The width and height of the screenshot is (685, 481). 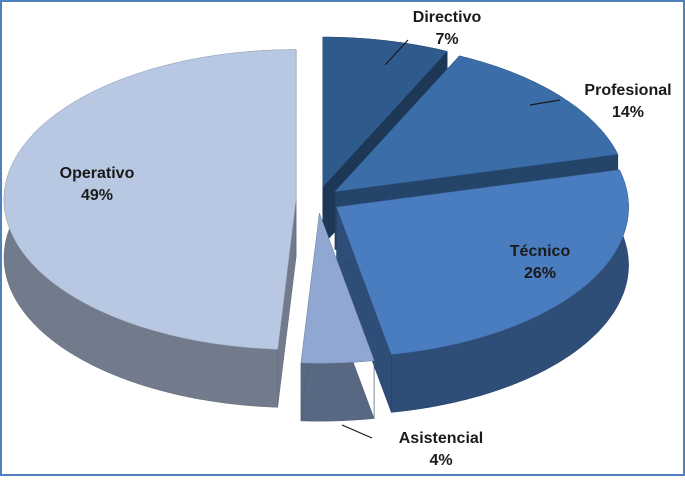 What do you see at coordinates (540, 273) in the screenshot?
I see `value-label: 26%` at bounding box center [540, 273].